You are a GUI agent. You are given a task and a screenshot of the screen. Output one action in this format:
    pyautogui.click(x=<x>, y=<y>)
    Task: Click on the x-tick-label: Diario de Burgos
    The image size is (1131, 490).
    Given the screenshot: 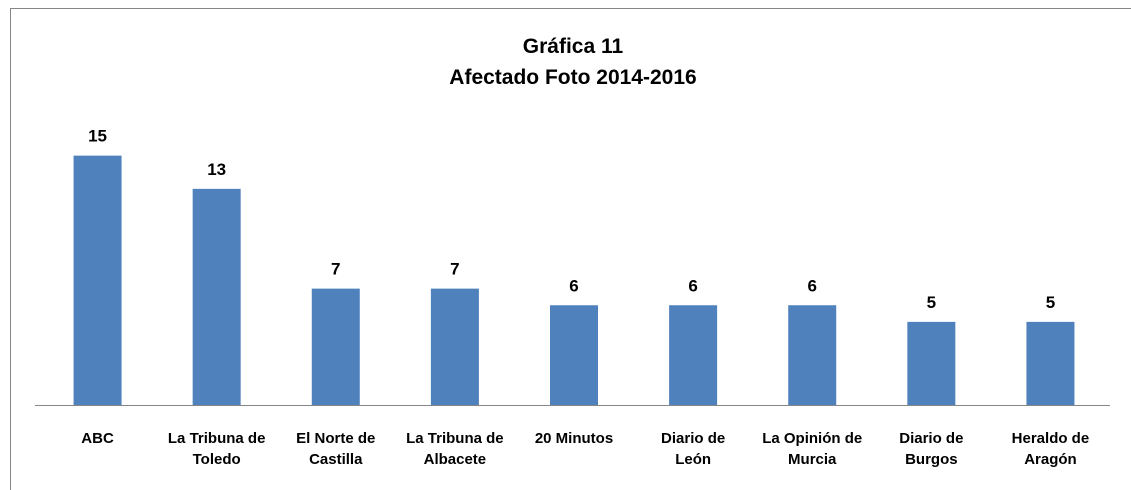 What is the action you would take?
    pyautogui.click(x=931, y=449)
    